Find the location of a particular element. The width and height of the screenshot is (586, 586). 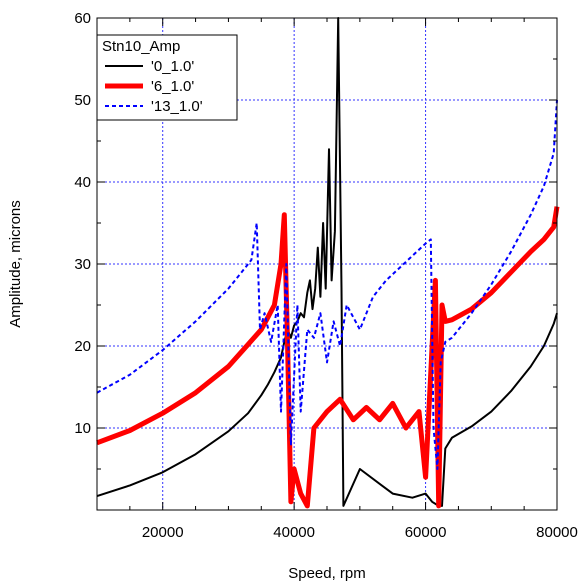

y-tick-label: 60 is located at coordinates (82, 18).